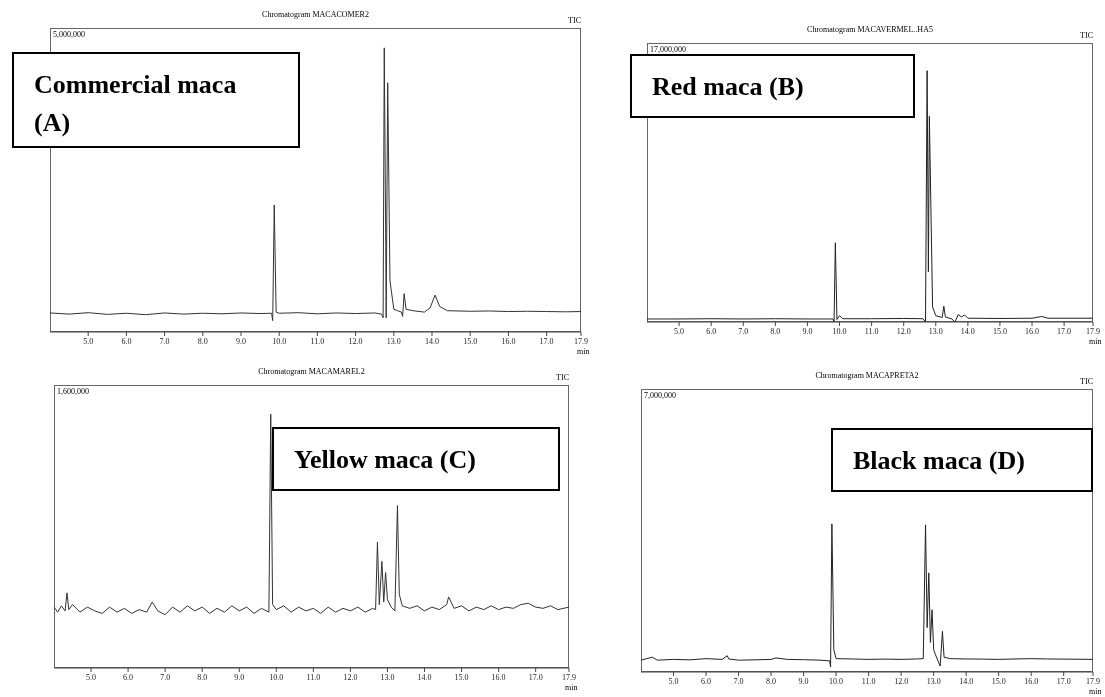  What do you see at coordinates (772, 86) in the screenshot?
I see `label-box: Red maca (B)` at bounding box center [772, 86].